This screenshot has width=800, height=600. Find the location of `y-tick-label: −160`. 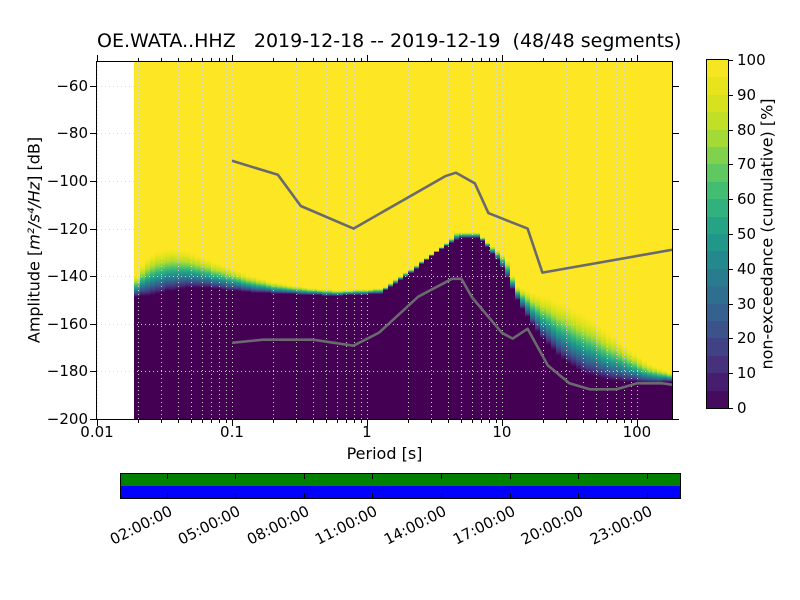

y-tick-label: −160 is located at coordinates (67, 324).